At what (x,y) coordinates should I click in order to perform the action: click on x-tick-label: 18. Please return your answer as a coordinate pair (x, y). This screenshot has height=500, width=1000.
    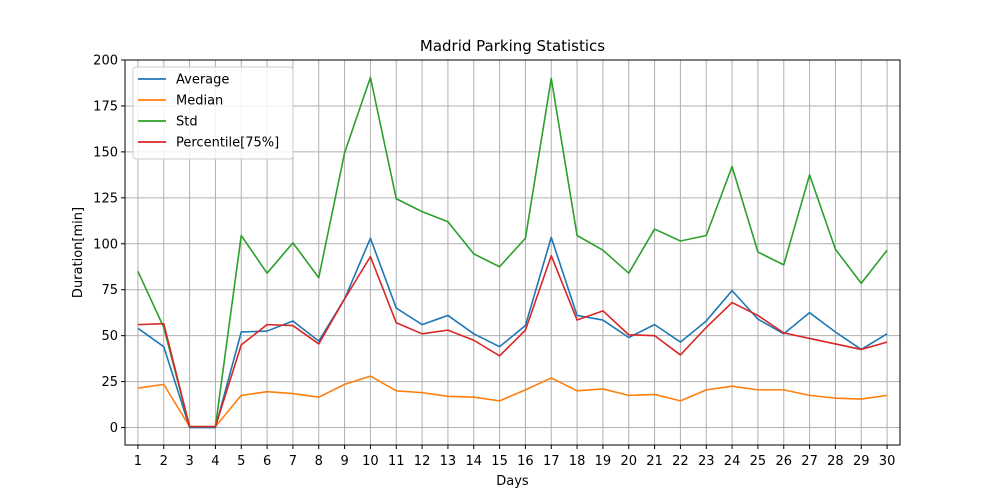
    Looking at the image, I should click on (577, 461).